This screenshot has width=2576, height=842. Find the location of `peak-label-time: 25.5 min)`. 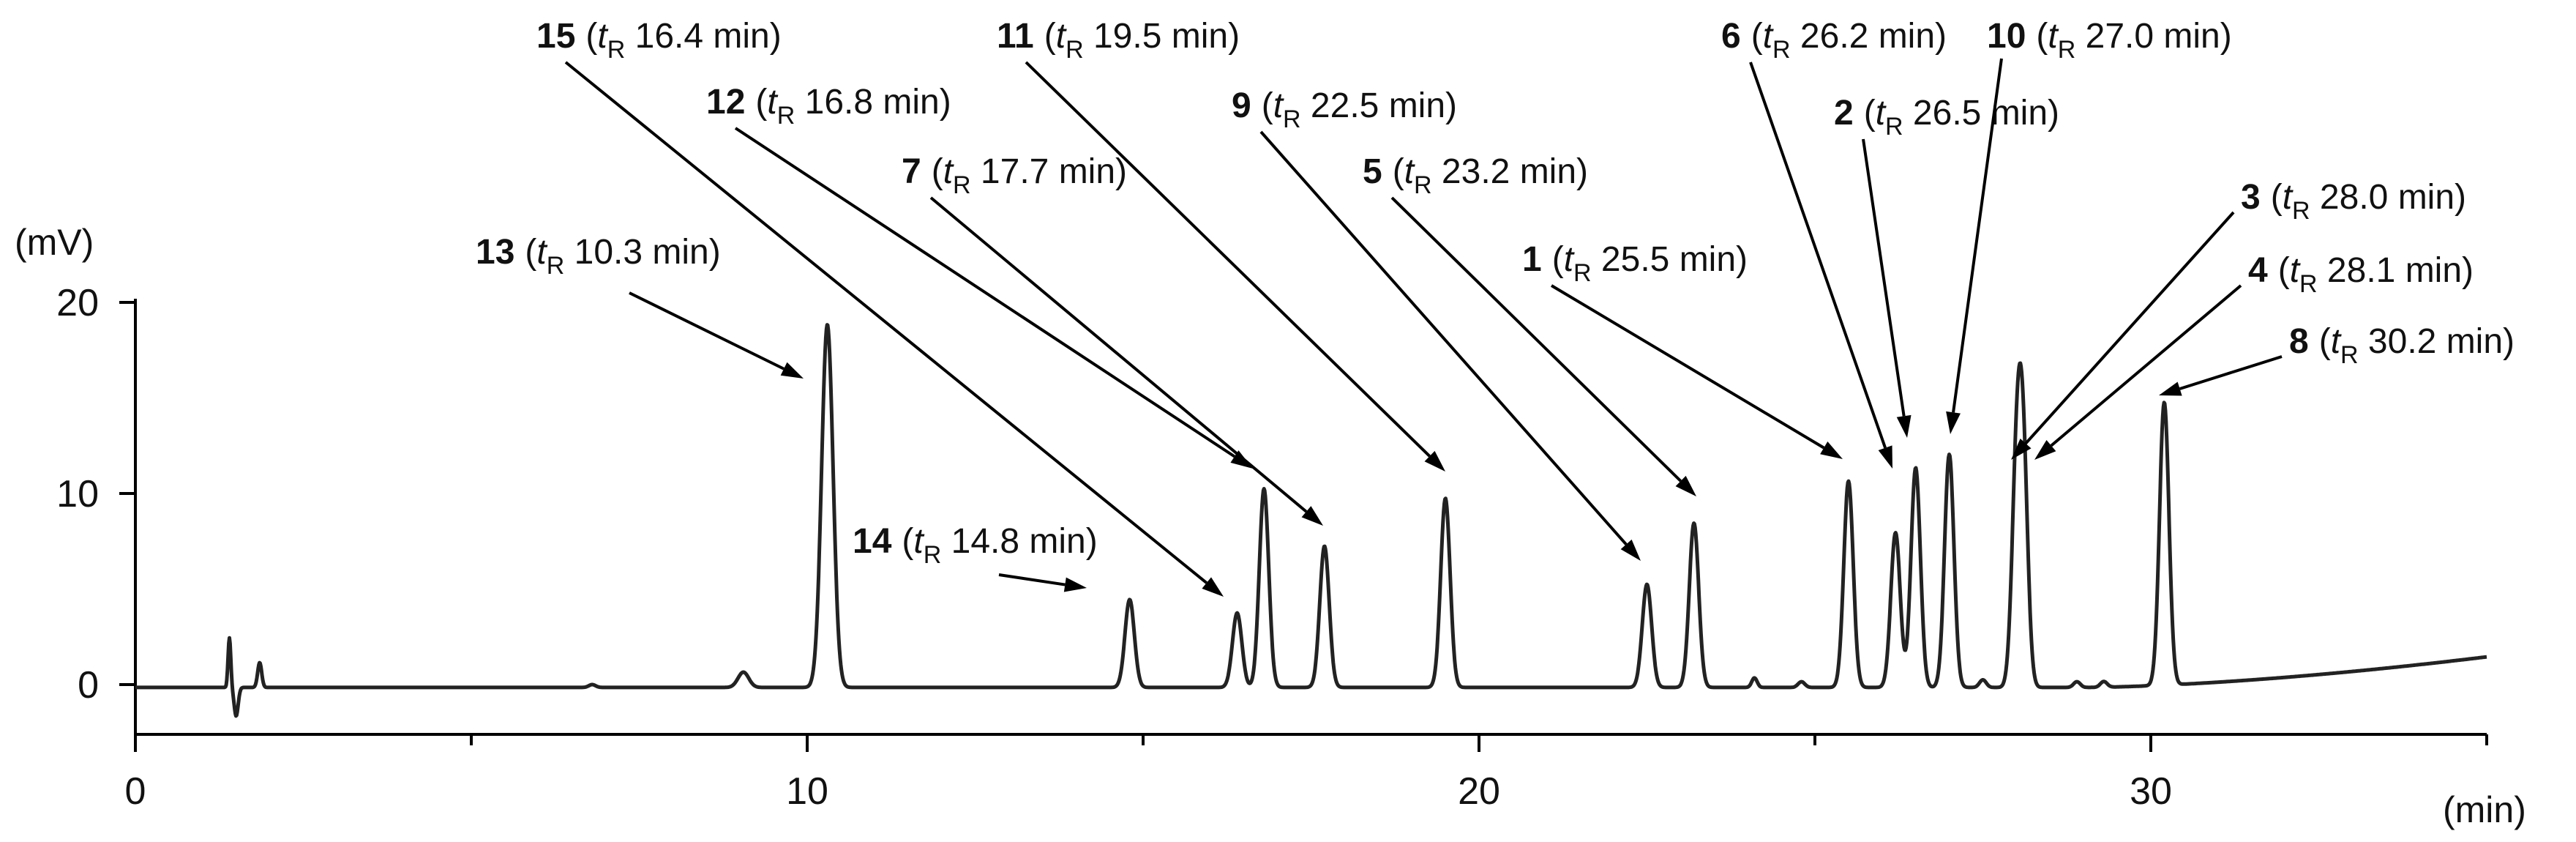

peak-label-time: 25.5 min) is located at coordinates (1670, 259).